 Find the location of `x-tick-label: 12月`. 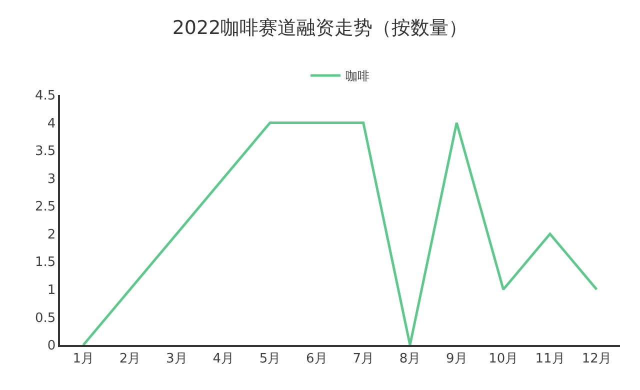

x-tick-label: 12月 is located at coordinates (597, 358).